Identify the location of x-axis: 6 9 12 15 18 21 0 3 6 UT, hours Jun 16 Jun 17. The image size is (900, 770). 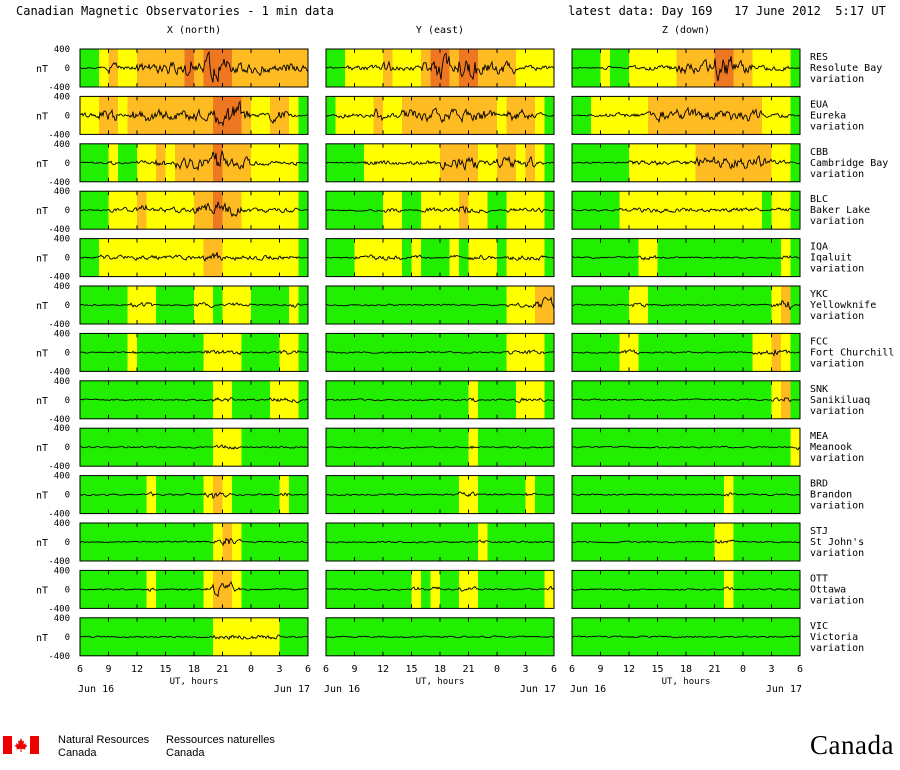
(194, 679).